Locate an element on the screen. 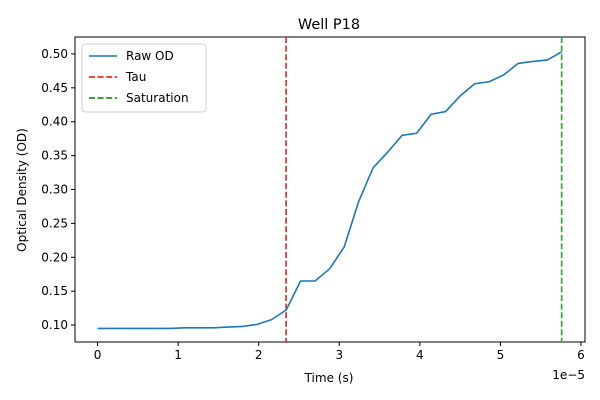 The image size is (600, 400). x-tick-label: 0 is located at coordinates (98, 355).